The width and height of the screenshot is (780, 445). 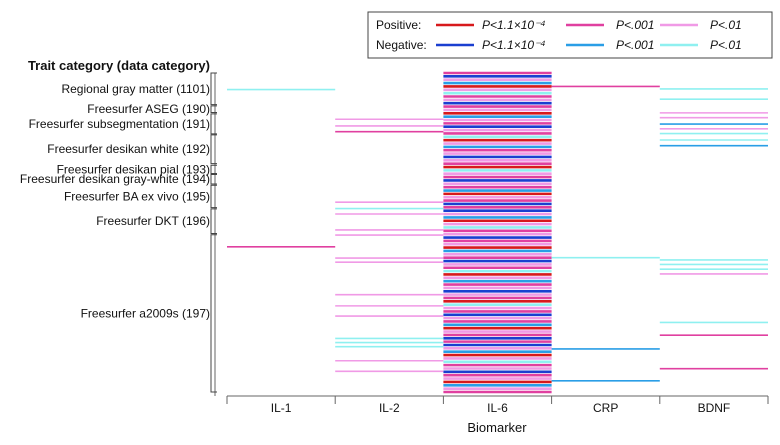 What do you see at coordinates (401, 45) in the screenshot?
I see `legend-negative-label: Negative:` at bounding box center [401, 45].